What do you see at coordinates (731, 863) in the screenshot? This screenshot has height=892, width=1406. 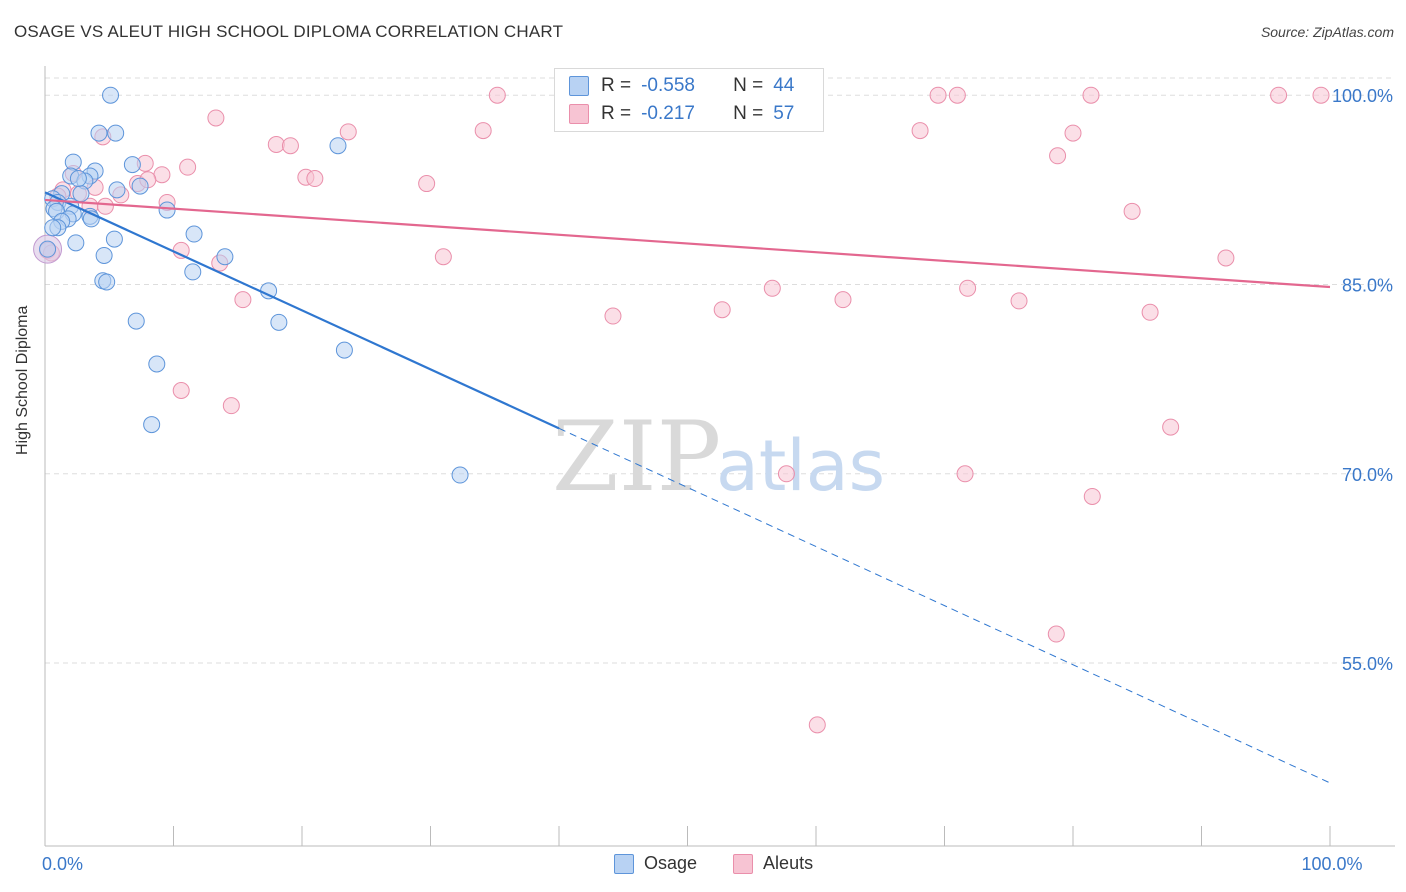 I see `series-legend: Osage Aleuts` at bounding box center [731, 863].